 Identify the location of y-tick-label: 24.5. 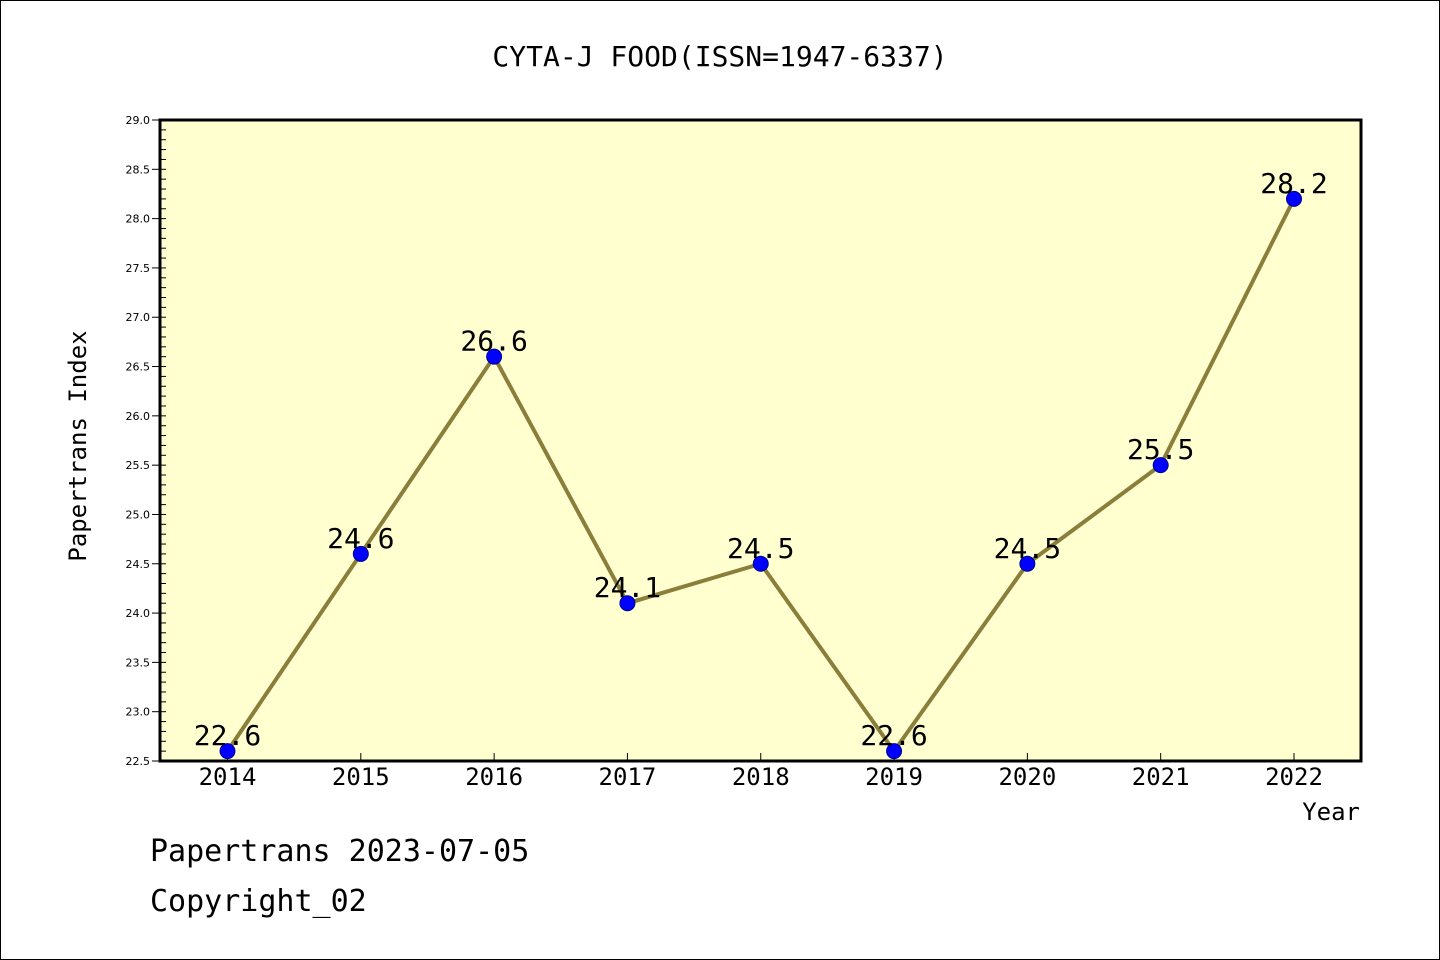
(138, 564).